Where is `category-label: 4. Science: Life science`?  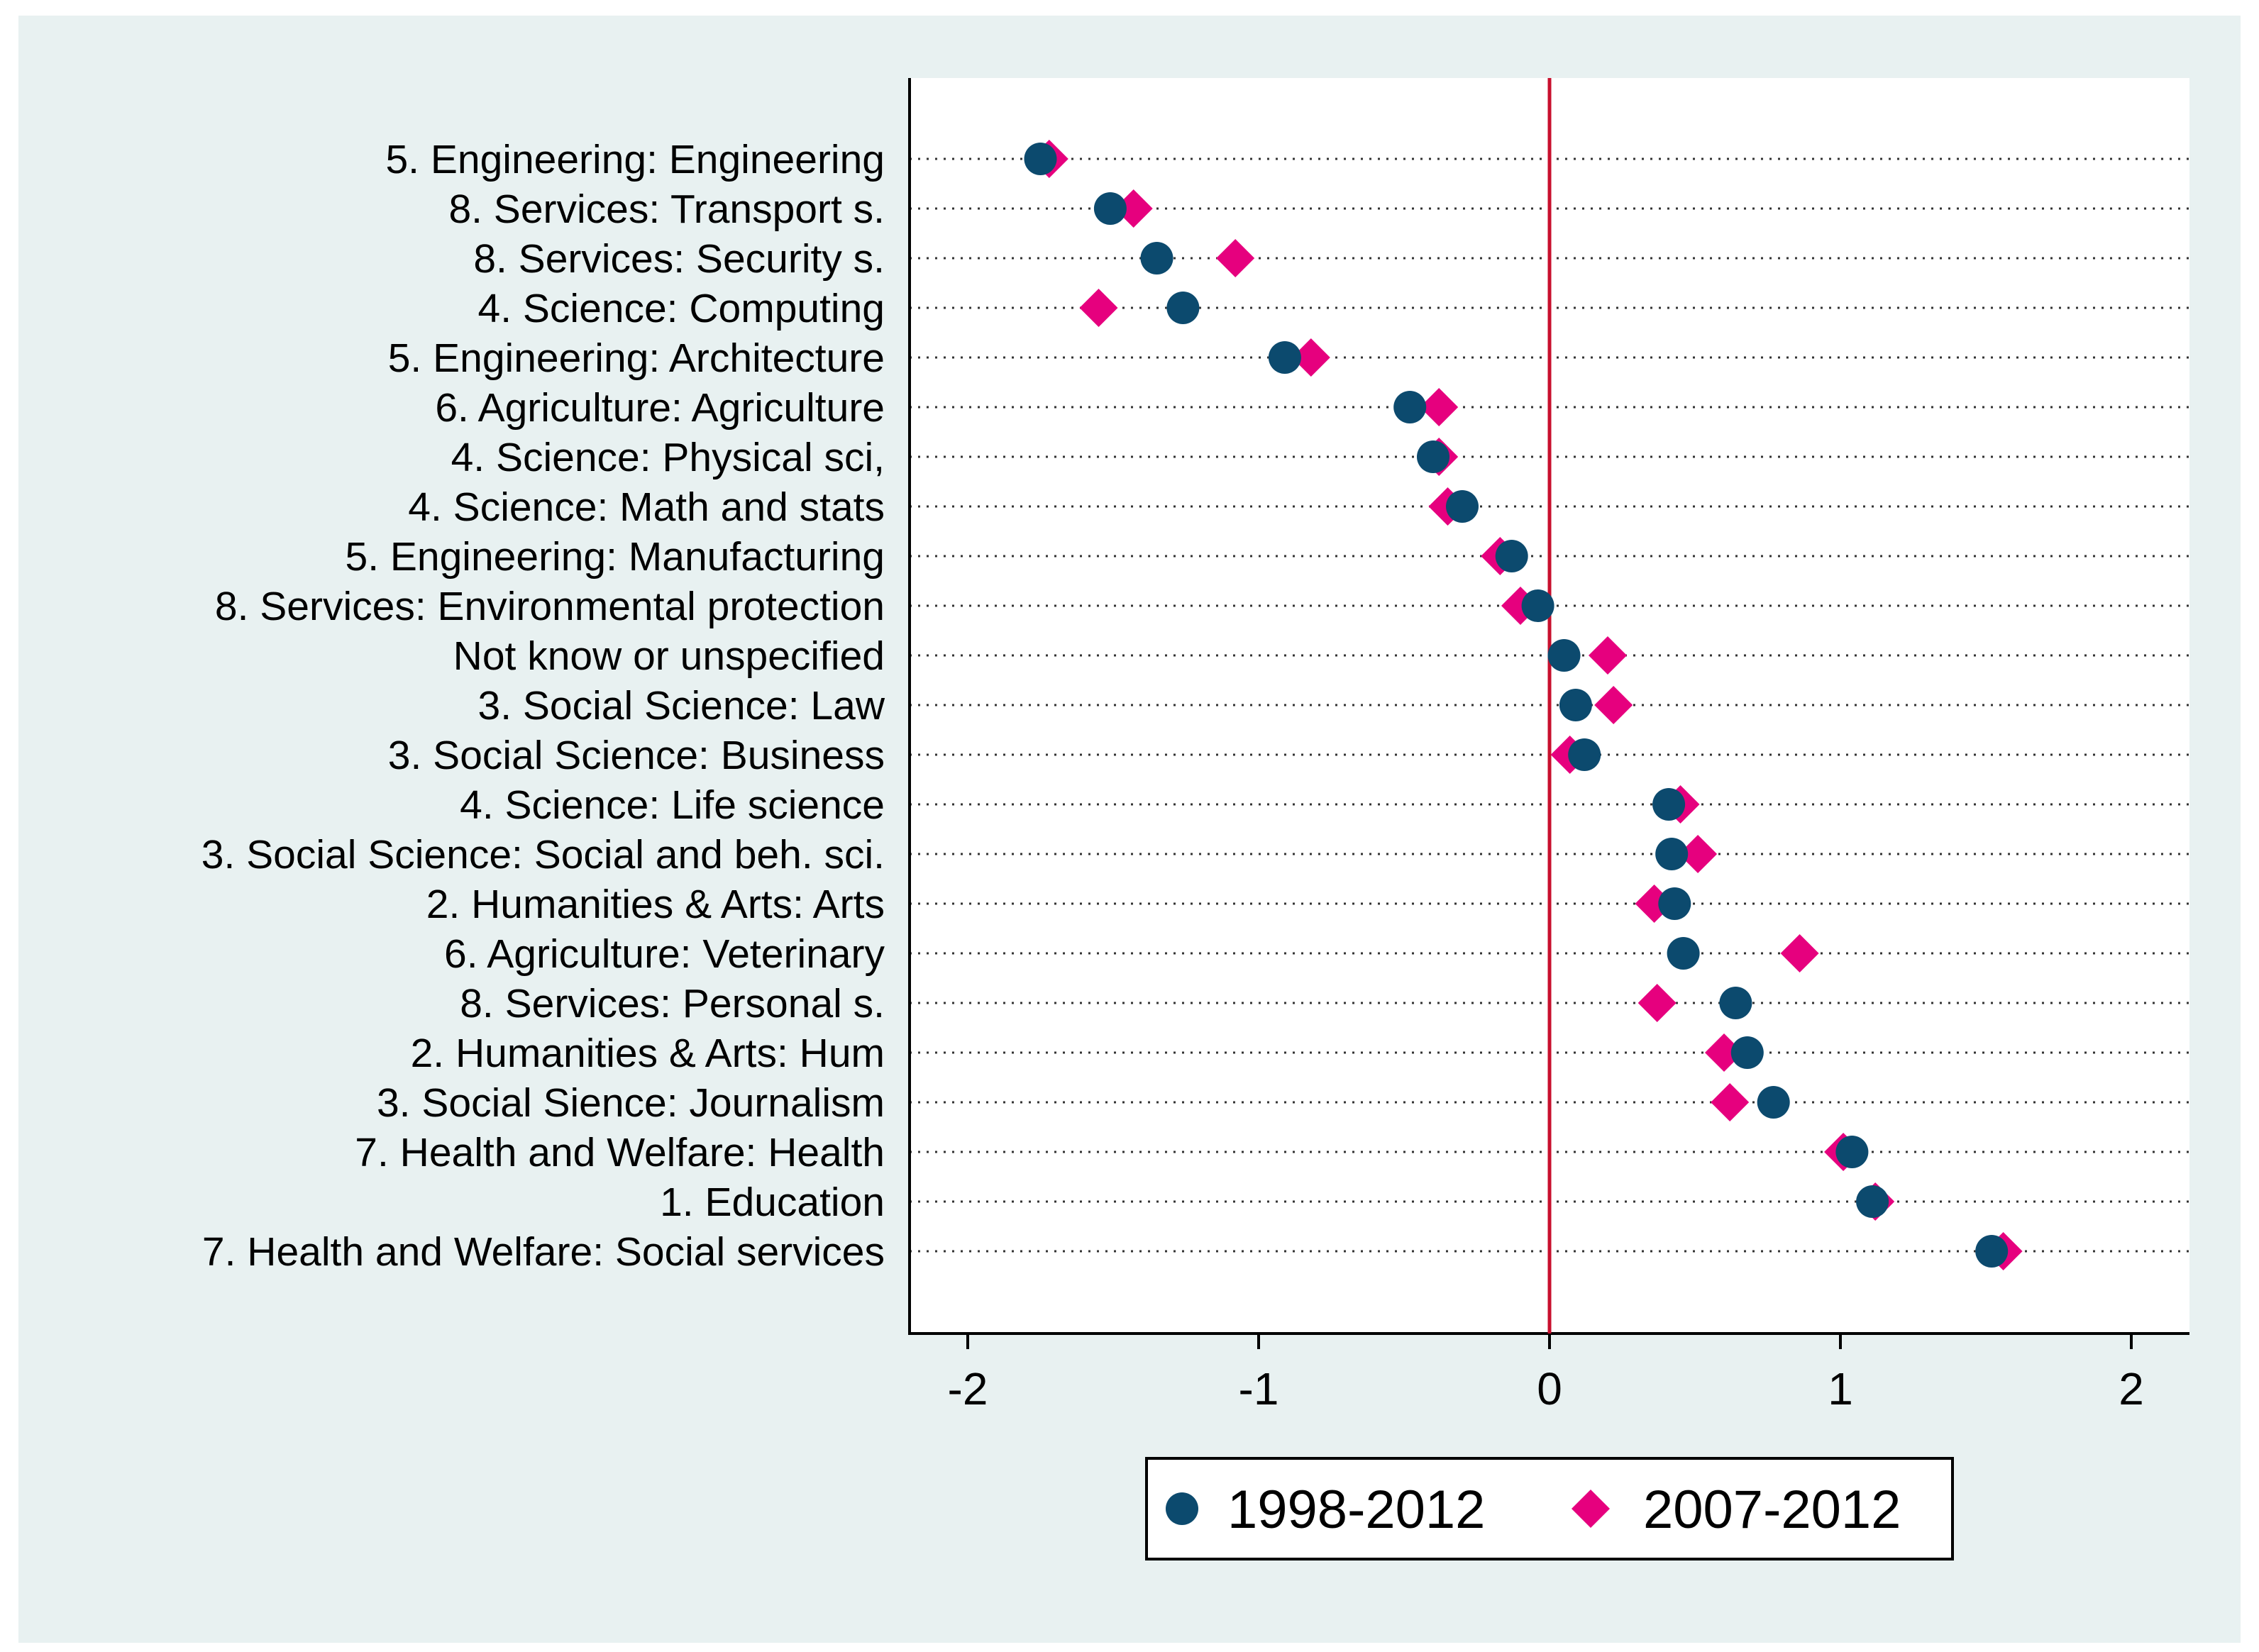
category-label: 4. Science: Life science is located at coordinates (672, 805).